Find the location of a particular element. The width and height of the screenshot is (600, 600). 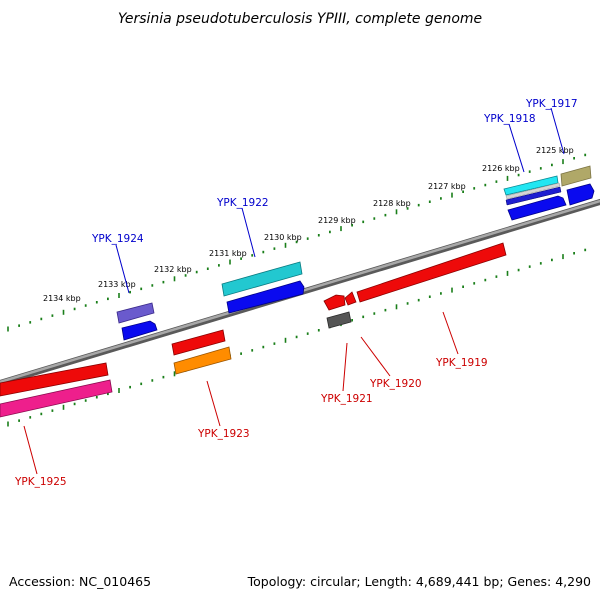

gene-YPK_1924-cds is located at coordinates (139, 330).